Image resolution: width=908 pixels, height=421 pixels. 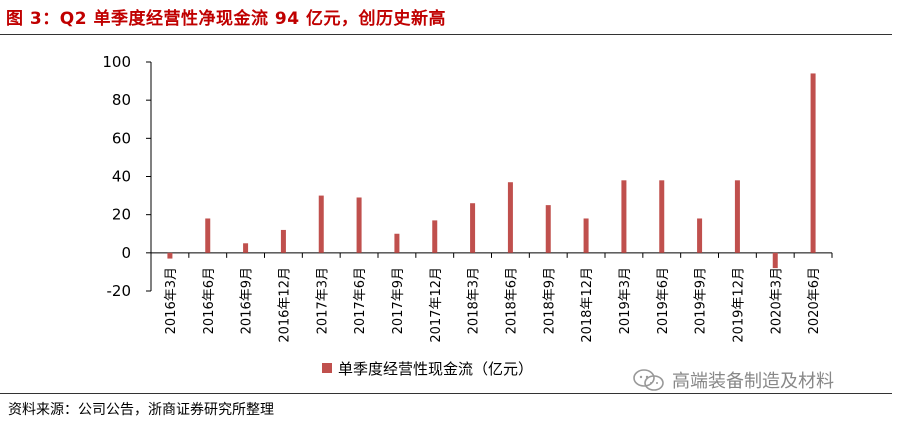 What do you see at coordinates (322, 300) in the screenshot?
I see `x-tick-label: 2017年3月` at bounding box center [322, 300].